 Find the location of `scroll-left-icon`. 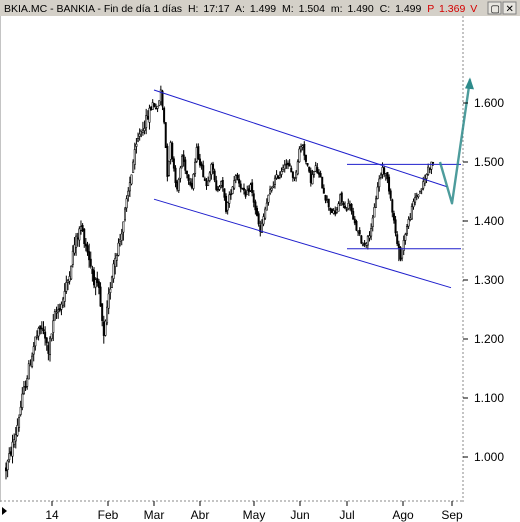

scroll-left-icon is located at coordinates (4, 511).